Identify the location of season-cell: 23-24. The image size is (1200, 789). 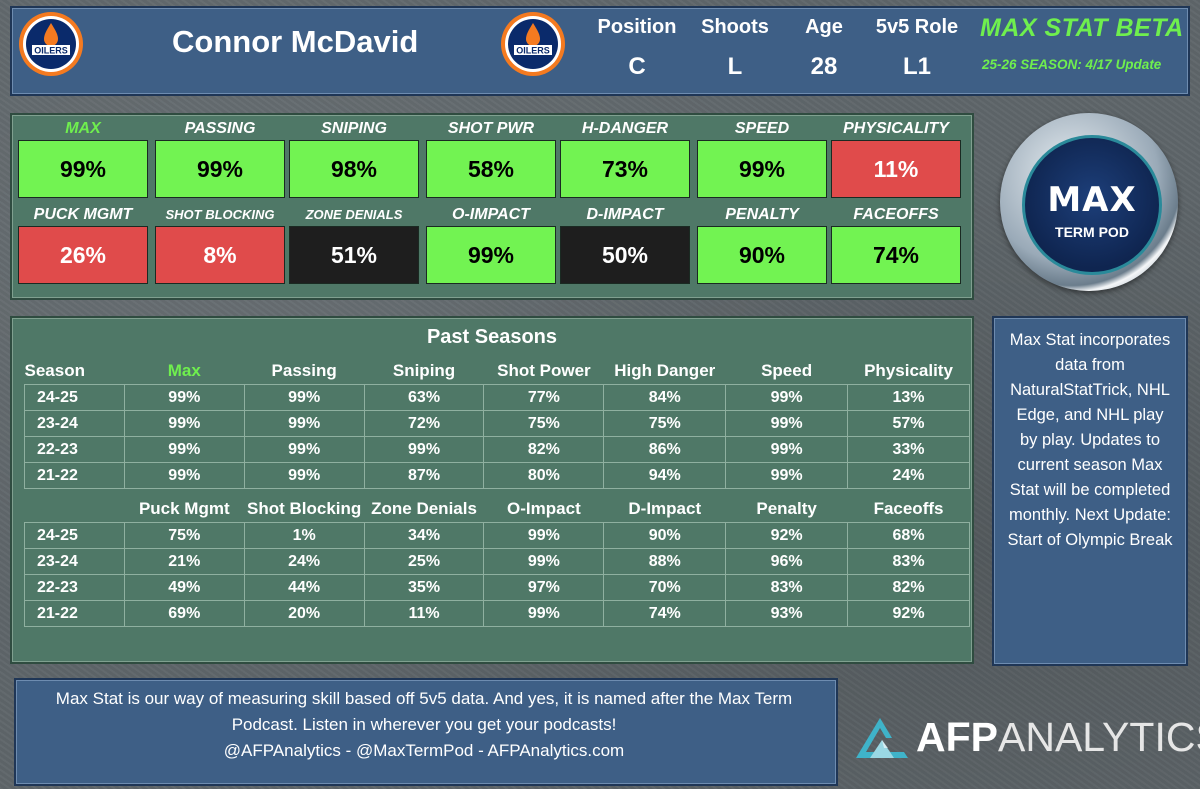
(74, 423).